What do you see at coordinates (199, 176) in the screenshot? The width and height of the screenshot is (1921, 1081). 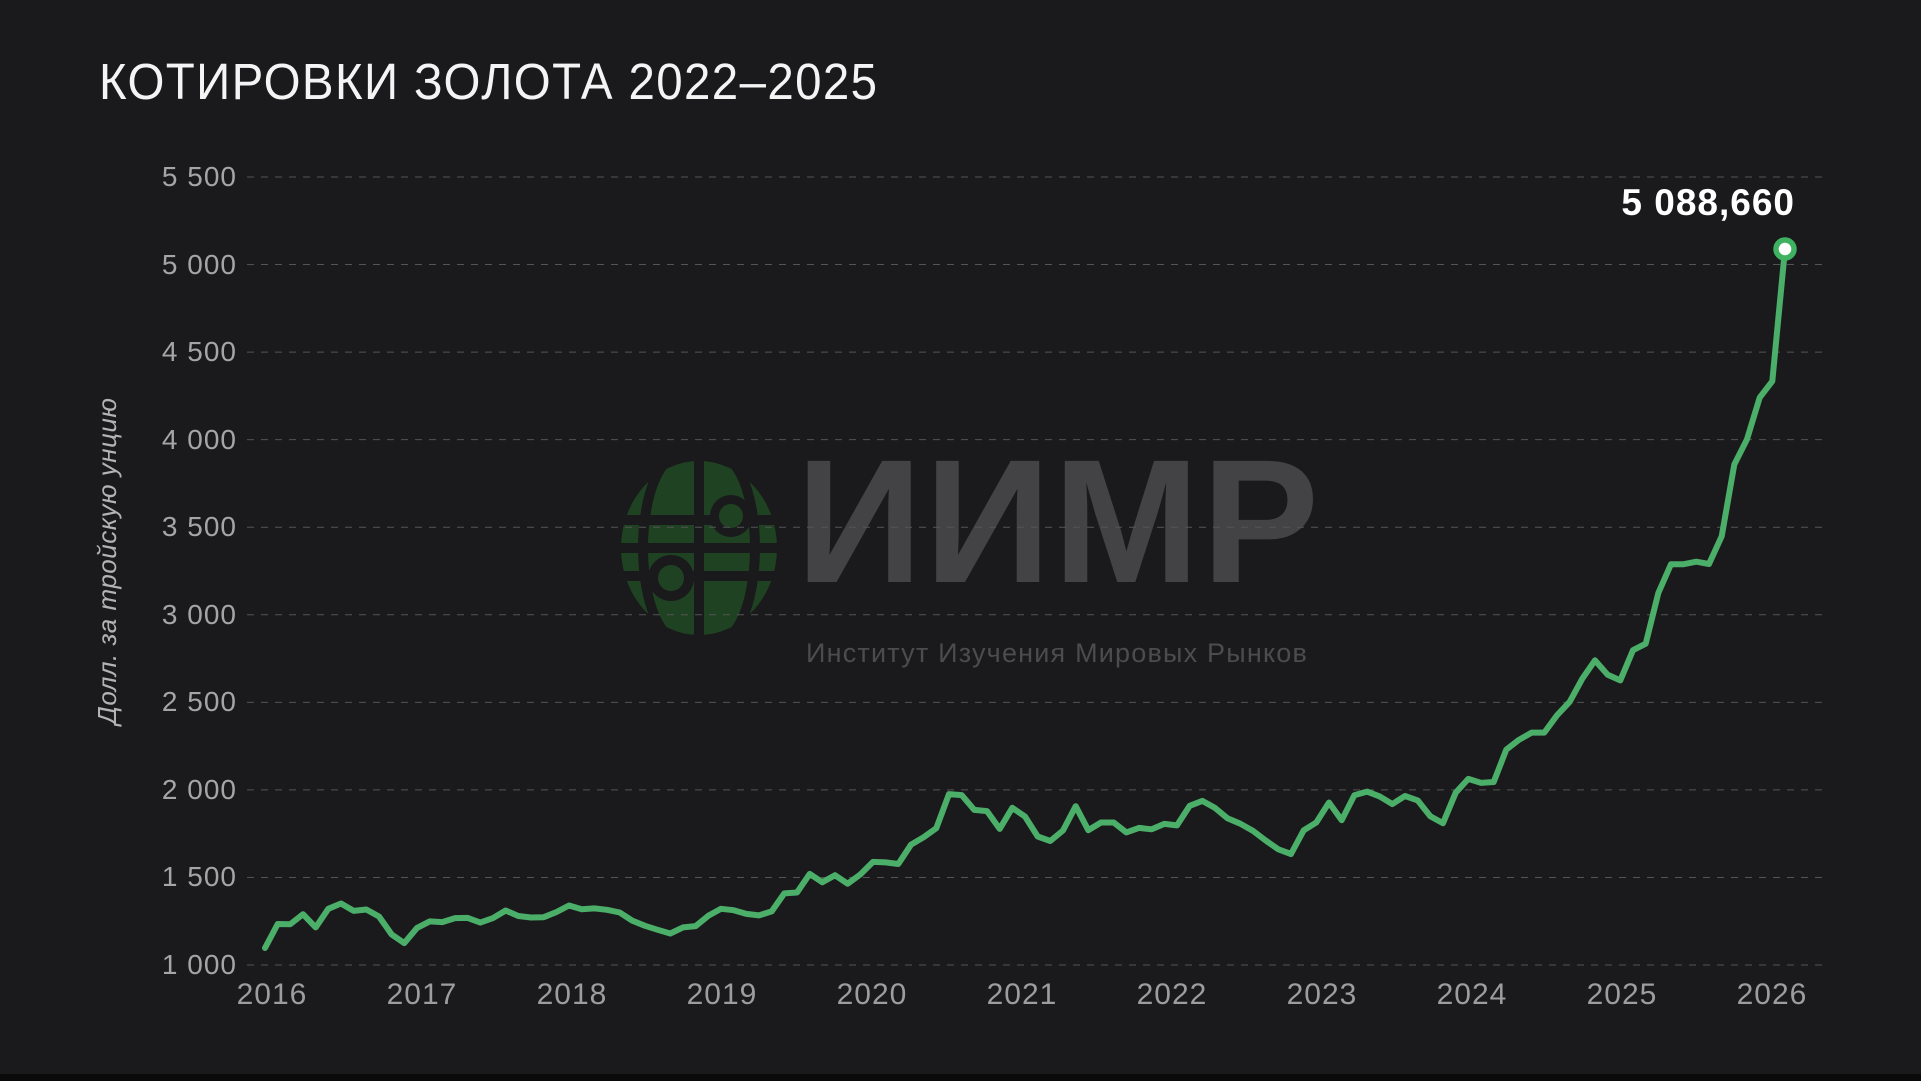 I see `y-tick-5500: 5 500` at bounding box center [199, 176].